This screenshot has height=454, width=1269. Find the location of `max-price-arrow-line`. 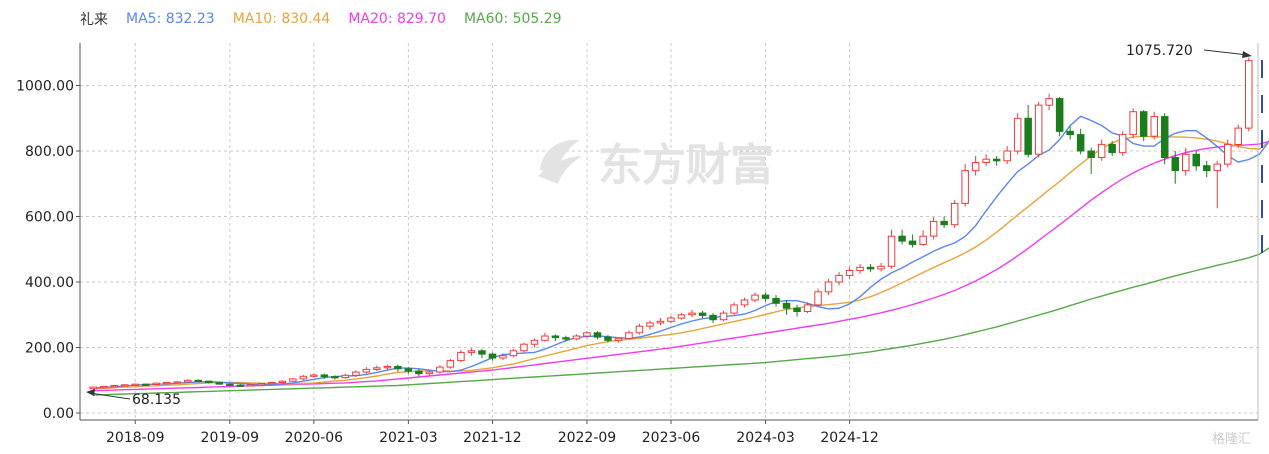

max-price-arrow-line is located at coordinates (1226, 52).